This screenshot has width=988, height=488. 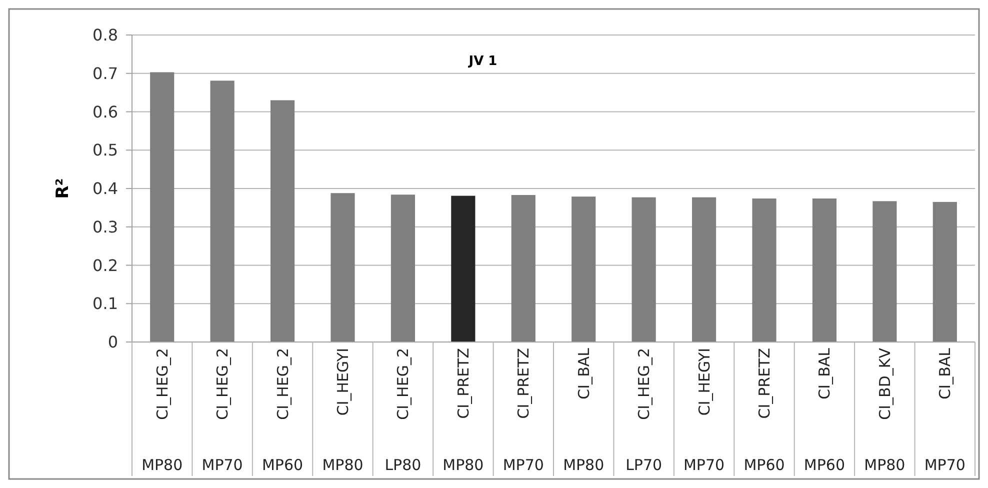 I want to click on y-tick-label: 0.7, so click(x=105, y=73).